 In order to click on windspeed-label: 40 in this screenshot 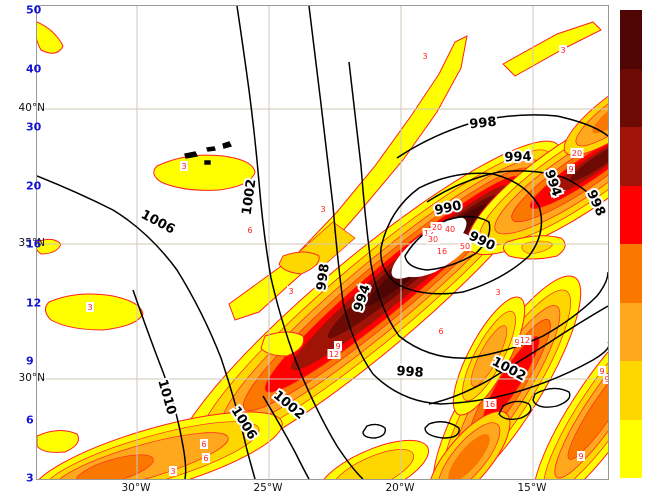, I will do `click(450, 229)`.